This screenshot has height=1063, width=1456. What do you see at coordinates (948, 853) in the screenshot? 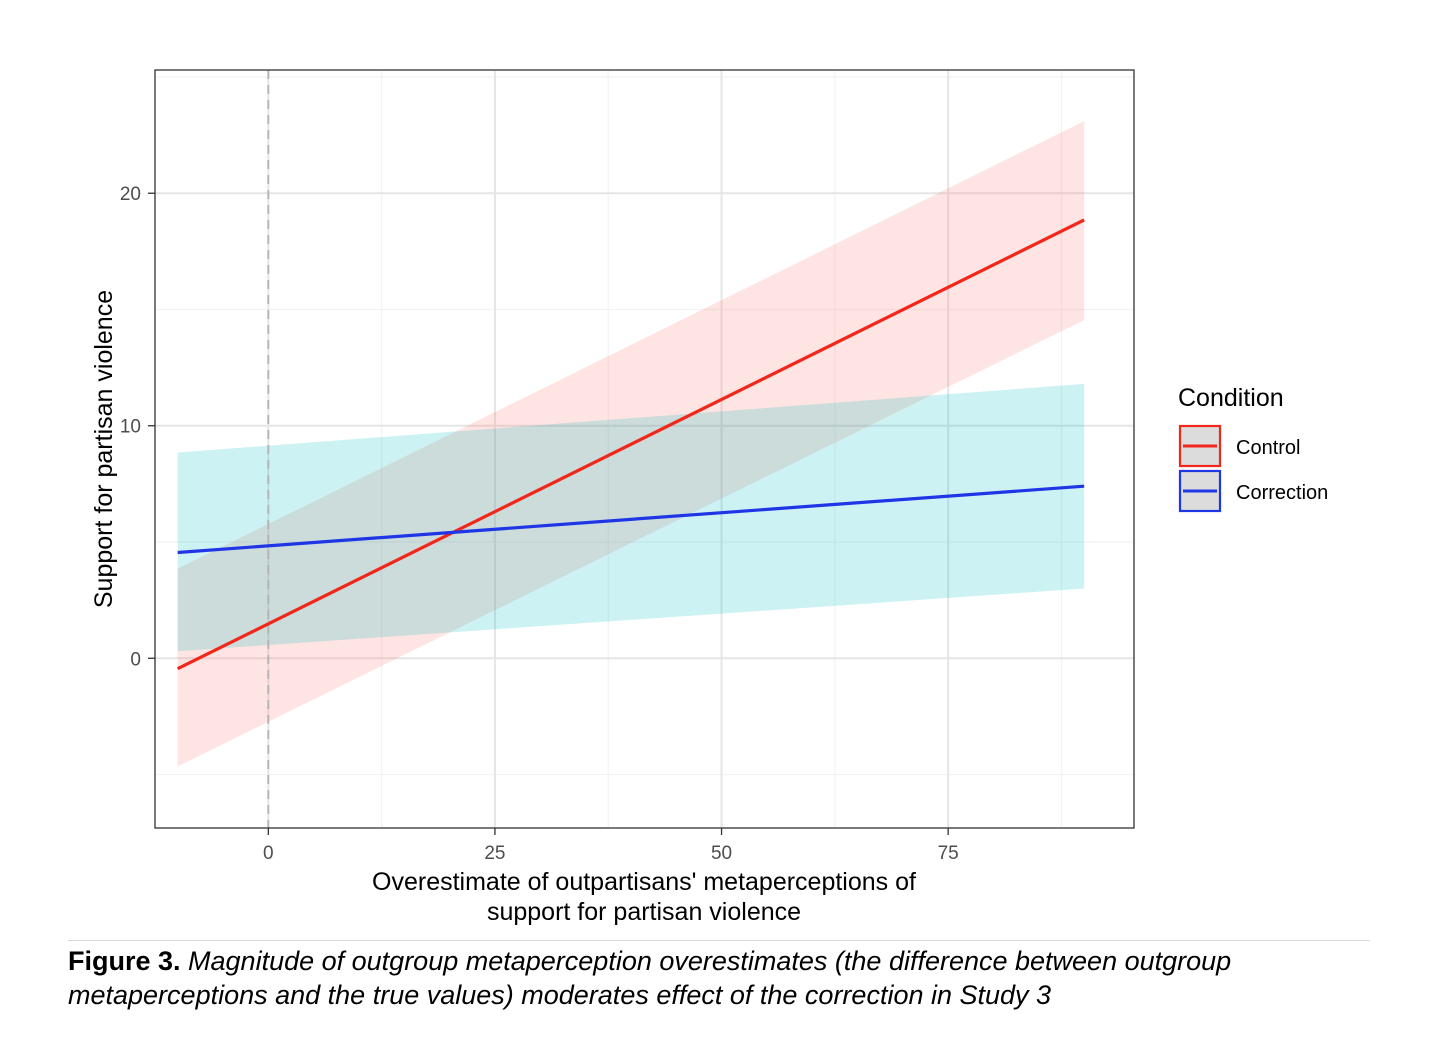
I see `x-tick-label: 75` at bounding box center [948, 853].